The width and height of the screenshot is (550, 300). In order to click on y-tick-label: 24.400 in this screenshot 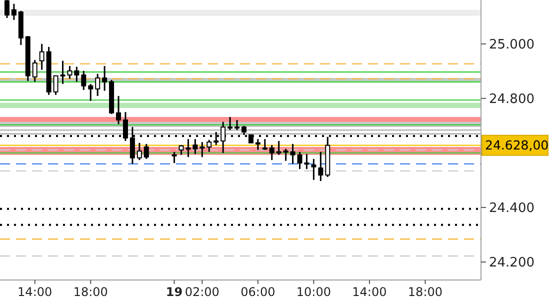, I will do `click(511, 208)`.